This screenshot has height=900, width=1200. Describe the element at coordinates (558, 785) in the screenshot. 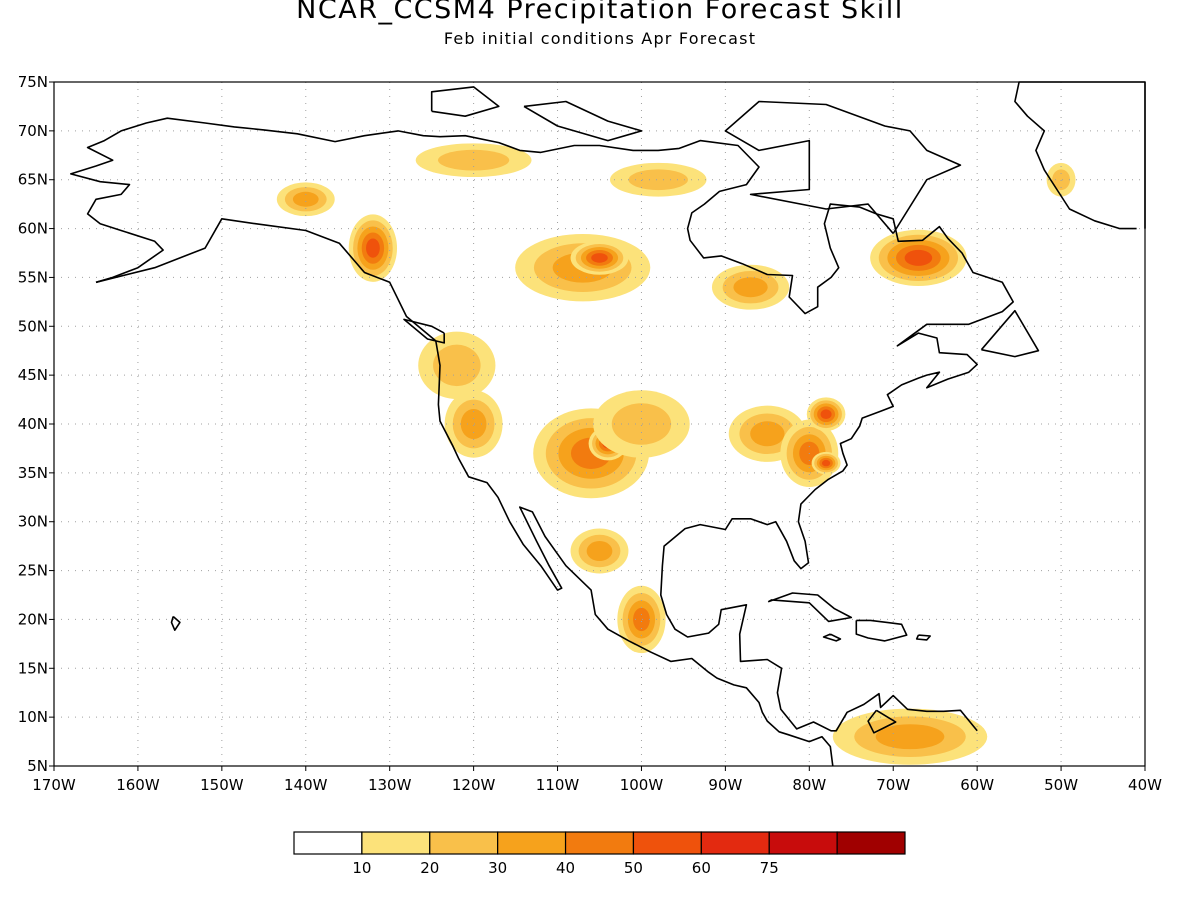

I see `lon-tick-label: 110W` at that location.